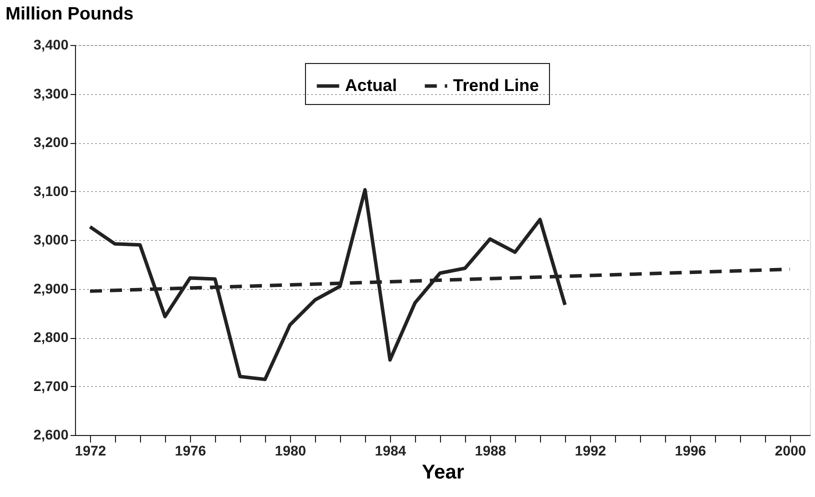  What do you see at coordinates (51, 190) in the screenshot?
I see `y-tick-label: 3,100` at bounding box center [51, 190].